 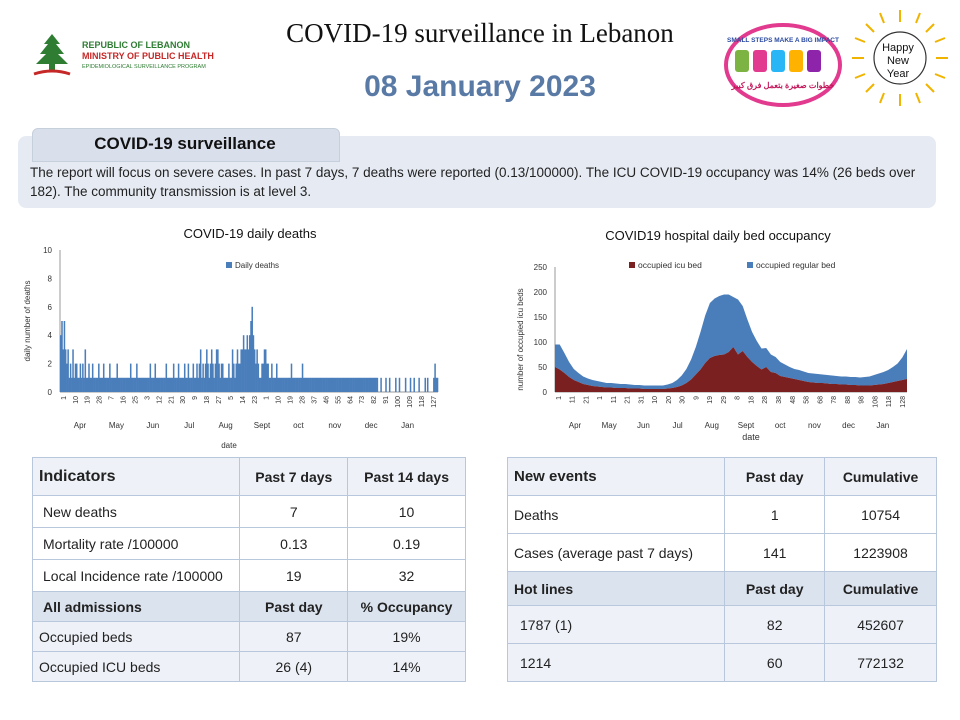 I want to click on row-label: Local Incidence rate /100000, so click(x=136, y=575).